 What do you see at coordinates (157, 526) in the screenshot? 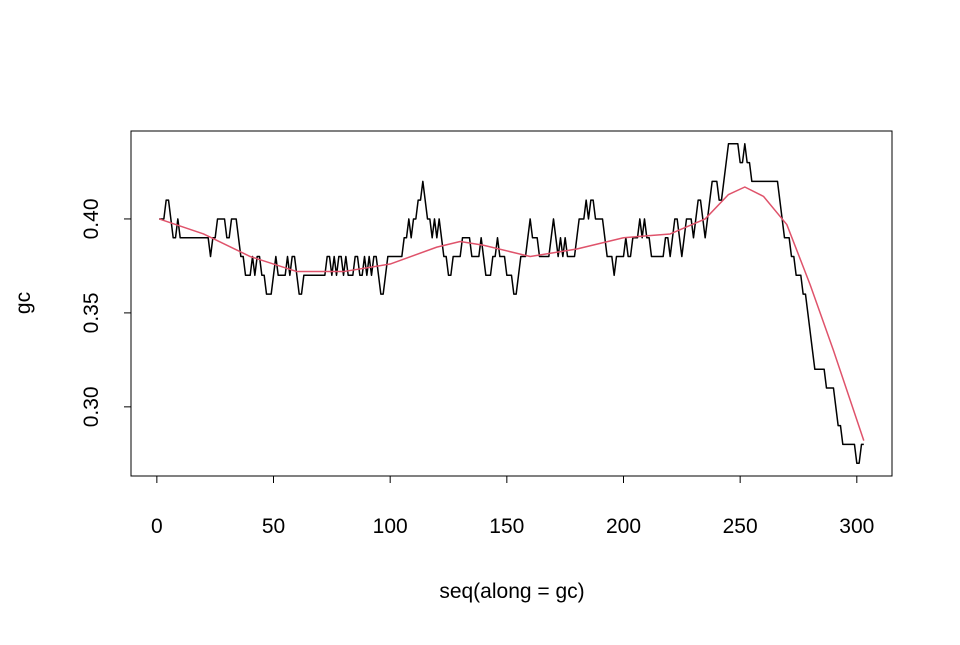
I see `x-tick-label: 0` at bounding box center [157, 526].